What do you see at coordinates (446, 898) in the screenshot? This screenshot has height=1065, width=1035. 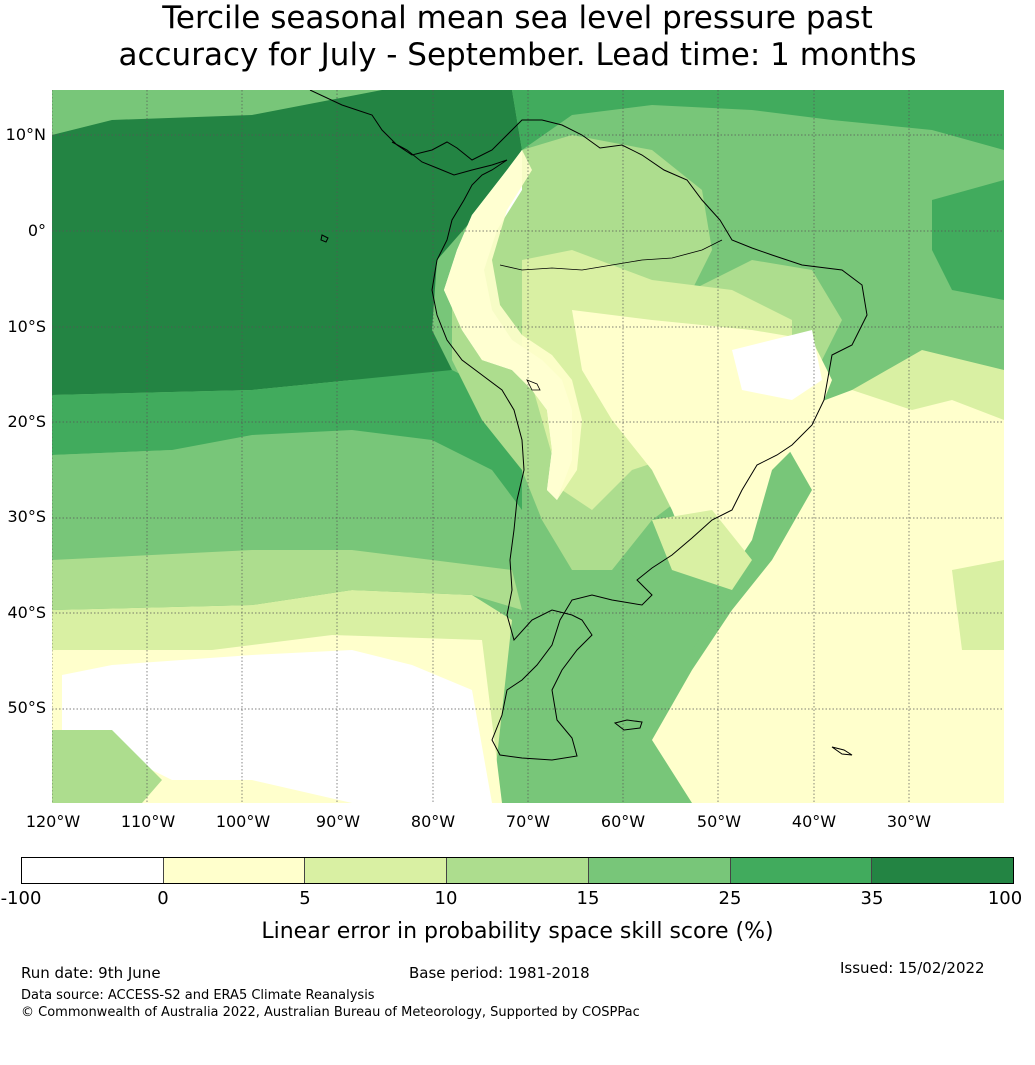 I see `colorbar-tick: 10` at bounding box center [446, 898].